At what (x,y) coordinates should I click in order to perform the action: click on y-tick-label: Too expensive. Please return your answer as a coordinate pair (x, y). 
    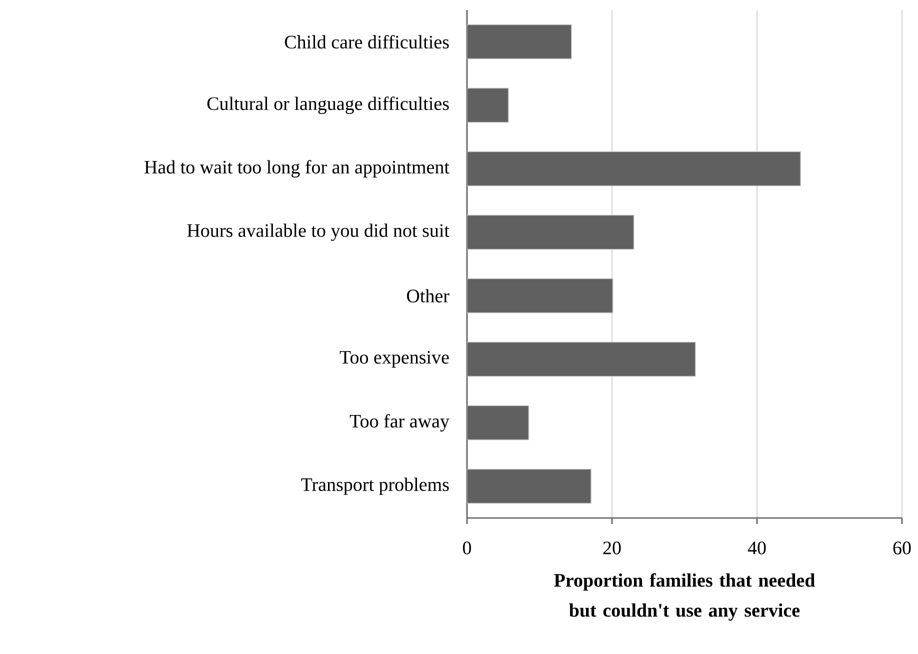
    Looking at the image, I should click on (394, 359).